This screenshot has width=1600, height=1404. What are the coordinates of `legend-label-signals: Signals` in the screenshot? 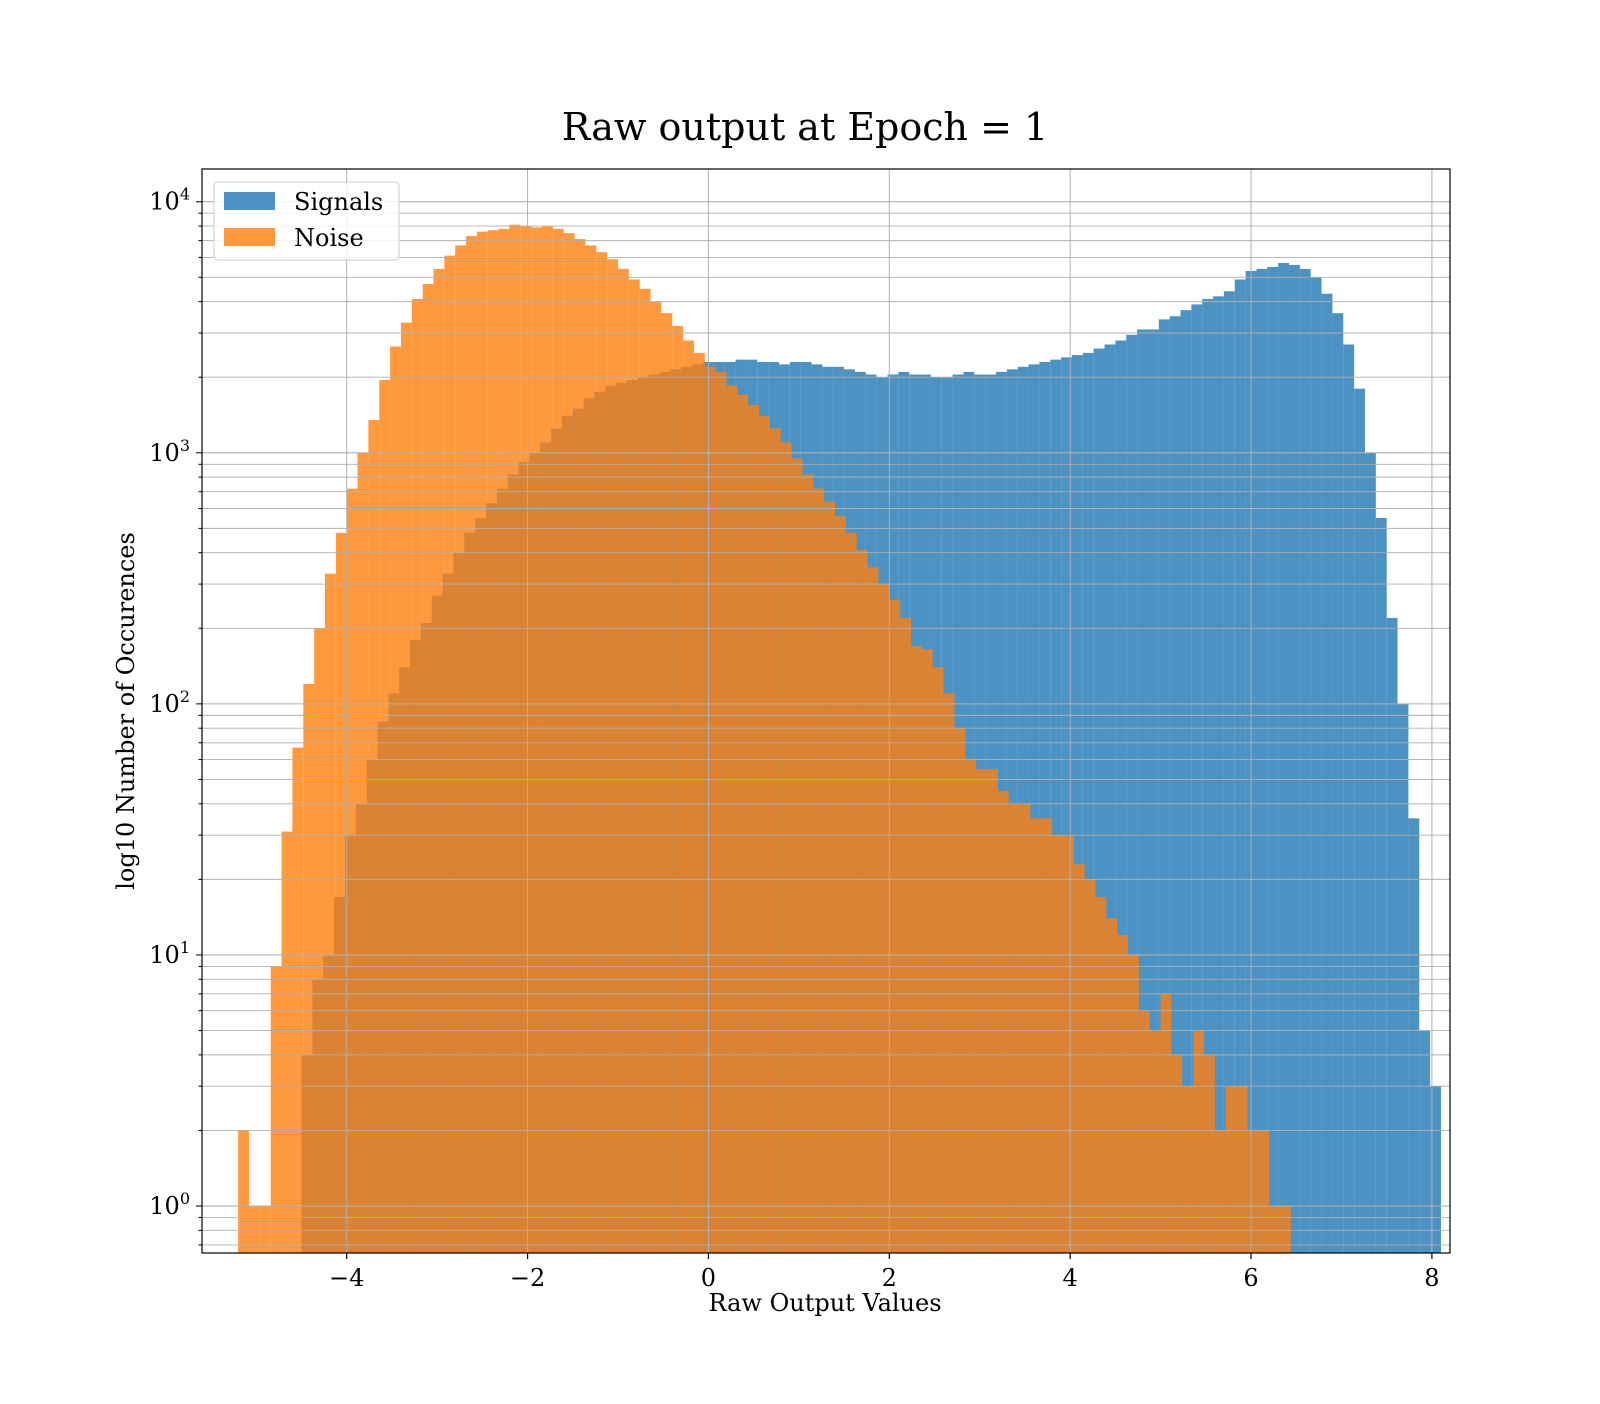 It's located at (338, 202).